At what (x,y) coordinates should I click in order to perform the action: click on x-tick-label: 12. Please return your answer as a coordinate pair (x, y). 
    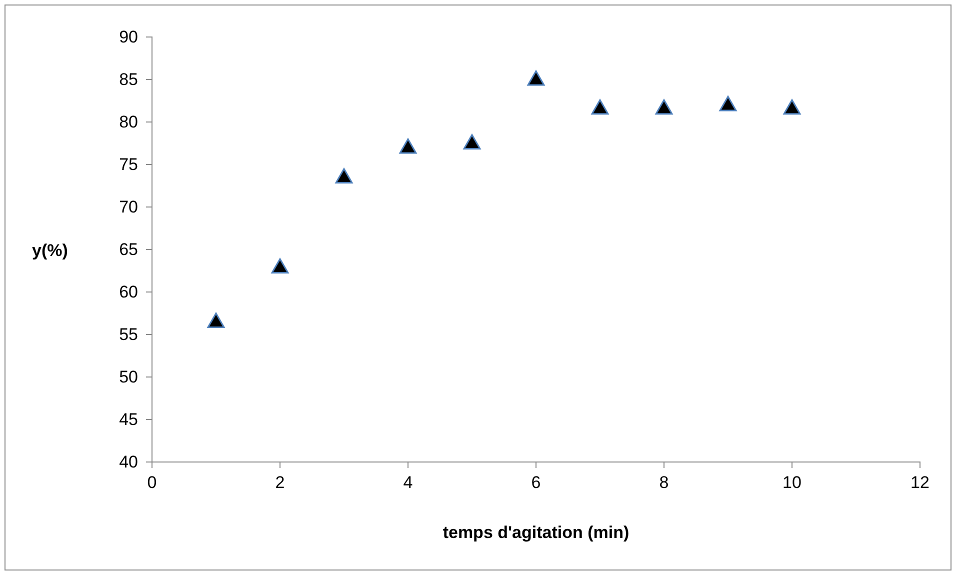
    Looking at the image, I should click on (920, 482).